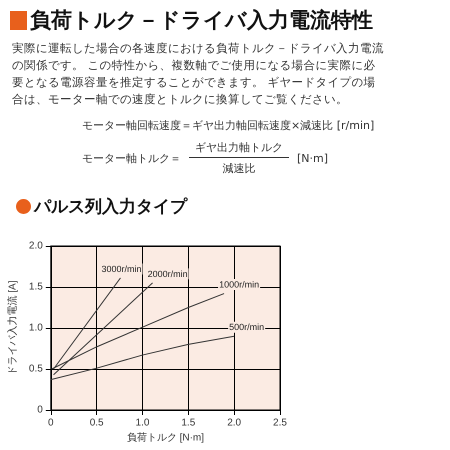 Image resolution: width=450 pixels, height=450 pixels. What do you see at coordinates (51, 423) in the screenshot?
I see `x-tick-label: 0` at bounding box center [51, 423].